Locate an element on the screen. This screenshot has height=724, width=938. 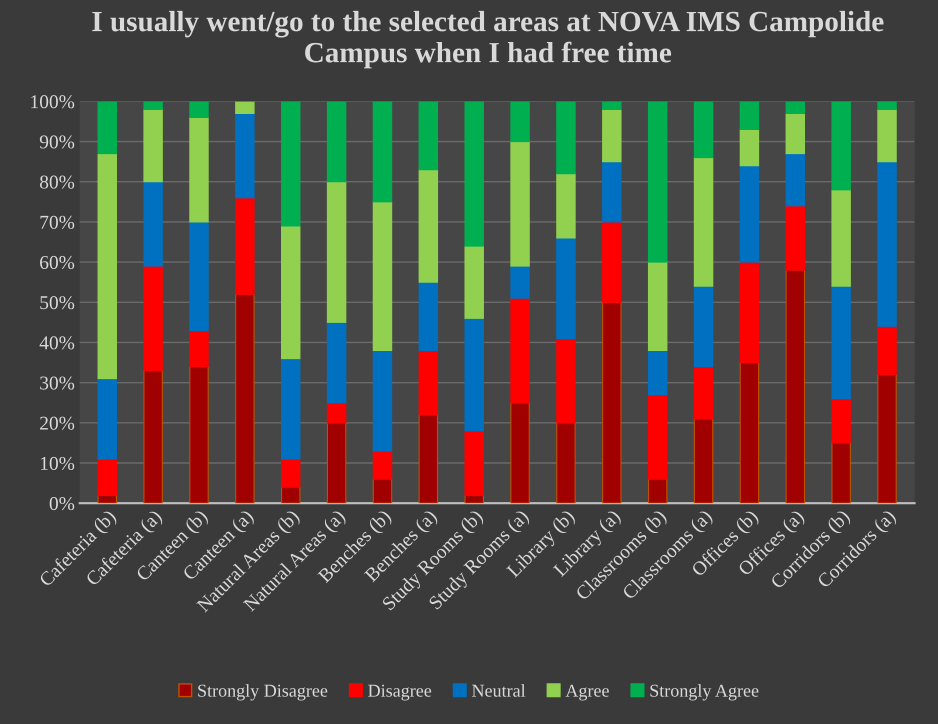
y-tick-label: 0% is located at coordinates (62, 503).